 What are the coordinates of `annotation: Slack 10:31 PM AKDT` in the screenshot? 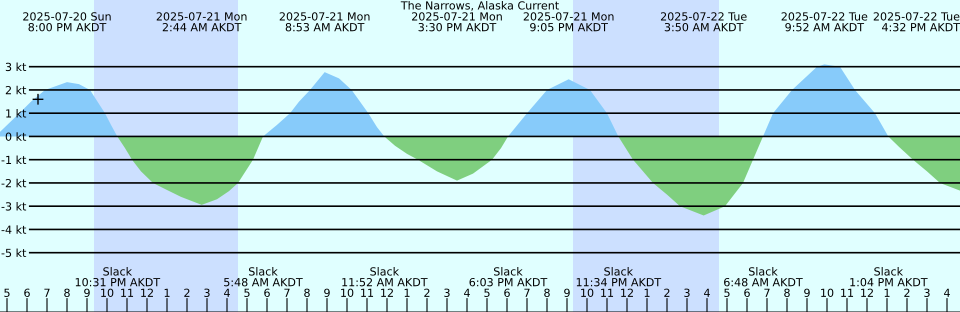 It's located at (118, 276).